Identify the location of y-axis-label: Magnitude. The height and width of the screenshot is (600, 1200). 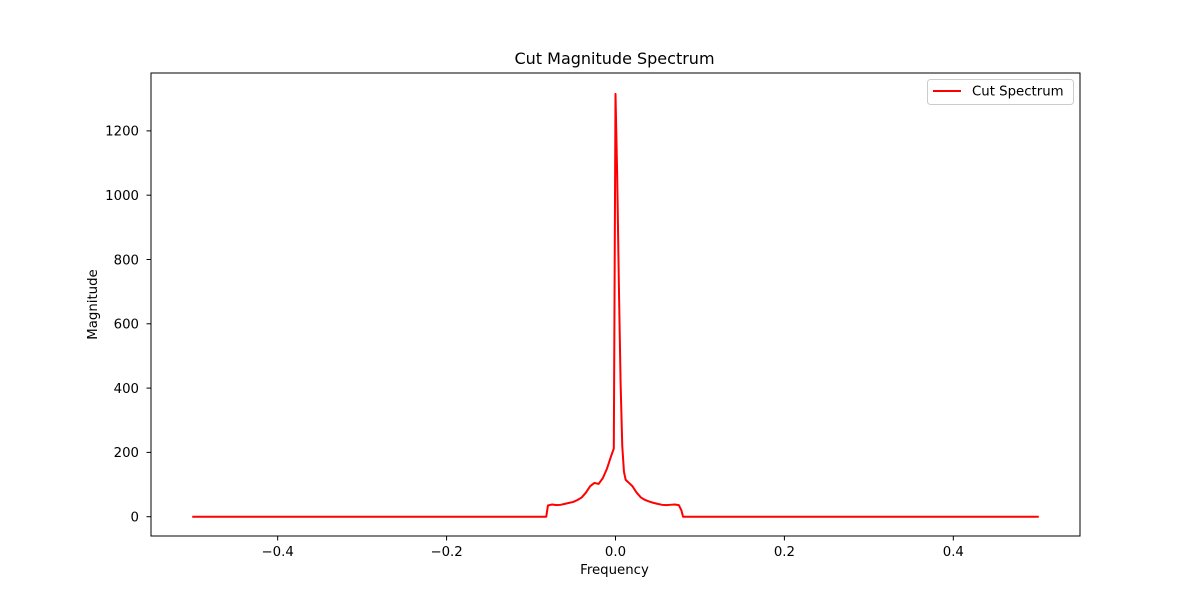
(93, 304).